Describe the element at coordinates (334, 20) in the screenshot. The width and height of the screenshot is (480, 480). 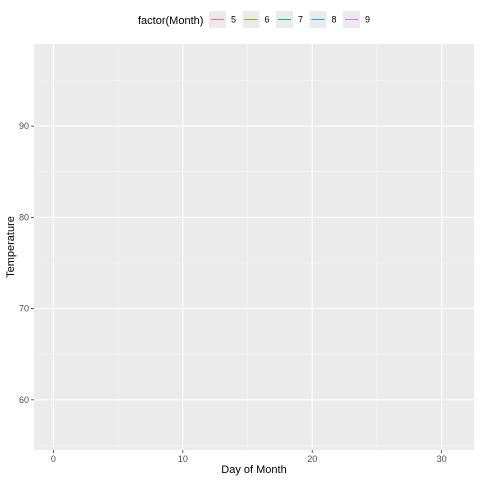
I see `legend-label: 8` at that location.